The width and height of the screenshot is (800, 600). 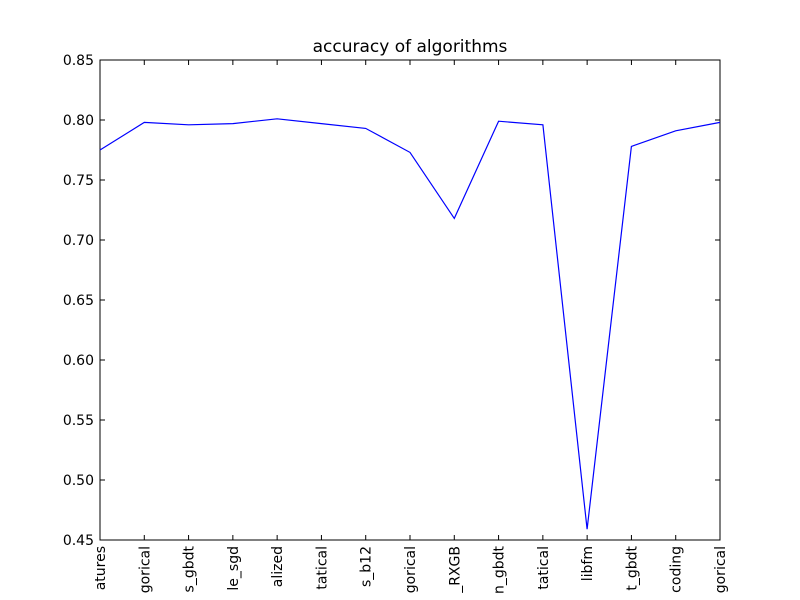 I want to click on x-tick-label: atures, so click(x=101, y=568).